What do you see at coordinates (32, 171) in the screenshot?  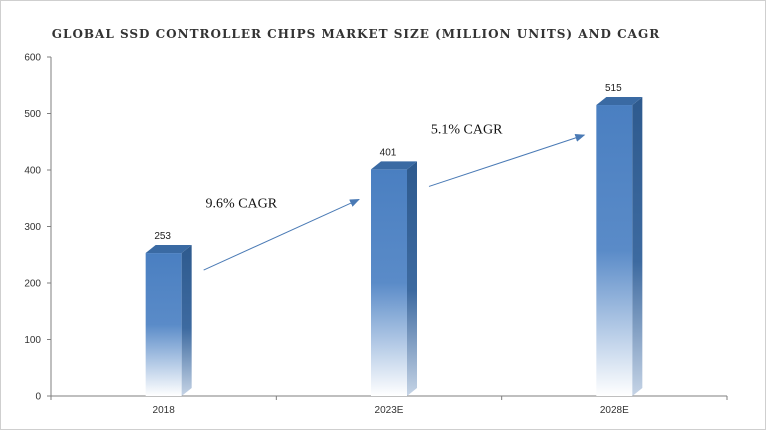 I see `y-tick-label: 400` at bounding box center [32, 171].